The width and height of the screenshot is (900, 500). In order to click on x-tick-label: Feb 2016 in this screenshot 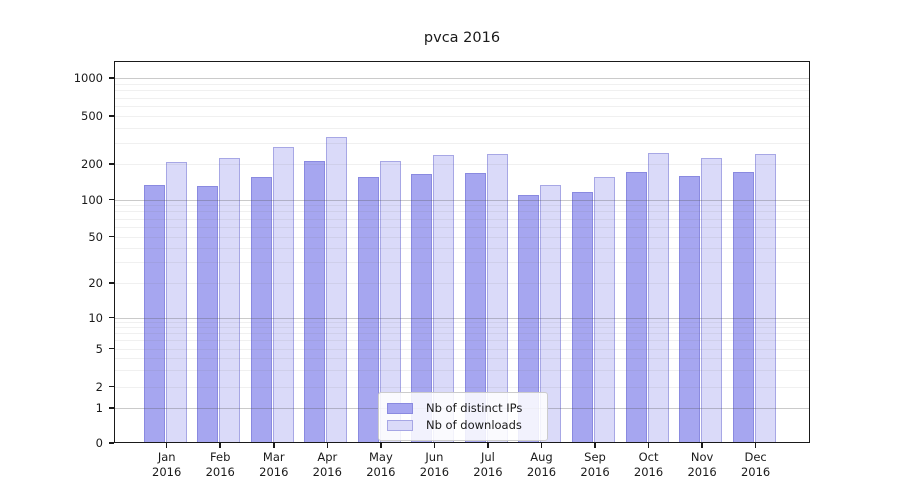, I will do `click(220, 464)`.